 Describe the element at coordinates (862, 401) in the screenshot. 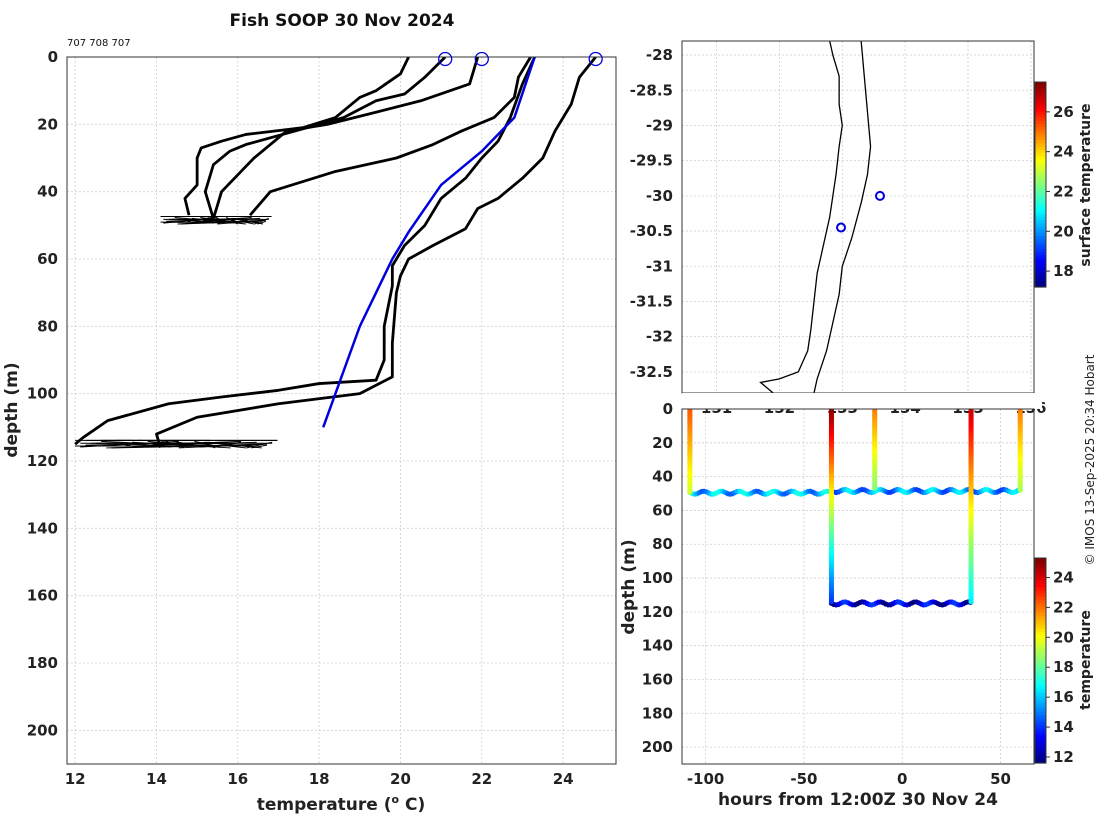

I see `map-label-overlap` at that location.